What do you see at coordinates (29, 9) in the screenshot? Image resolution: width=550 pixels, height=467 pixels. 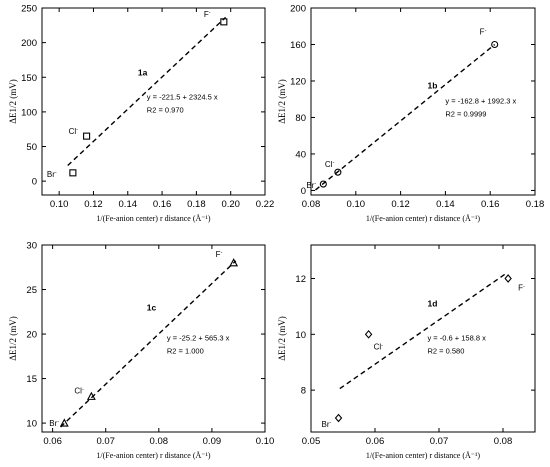 I see `y-tick-label: 250` at bounding box center [29, 9].